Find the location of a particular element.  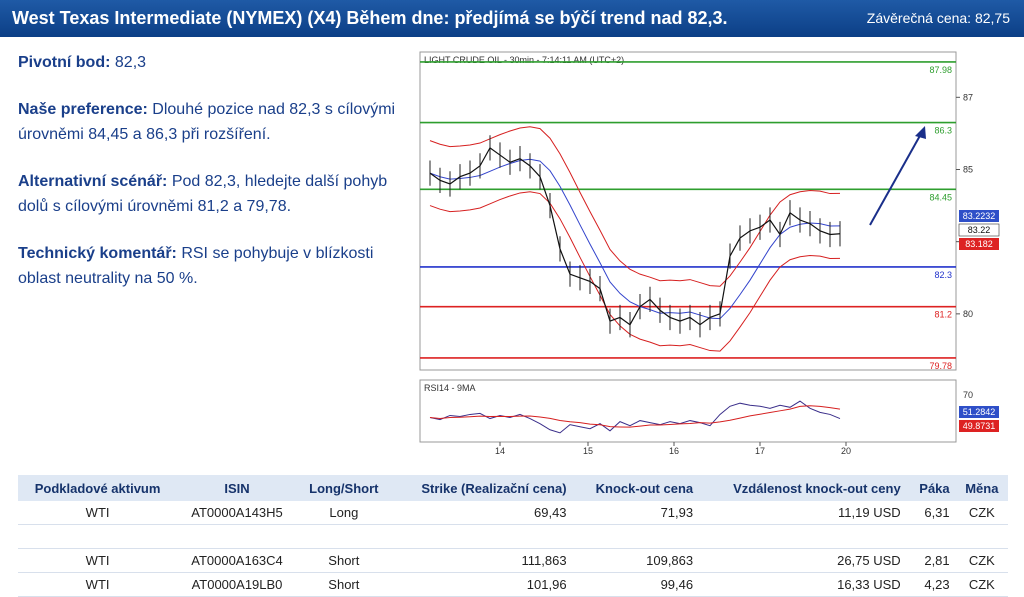

cell-knockout: 71,93 is located at coordinates (636, 513).